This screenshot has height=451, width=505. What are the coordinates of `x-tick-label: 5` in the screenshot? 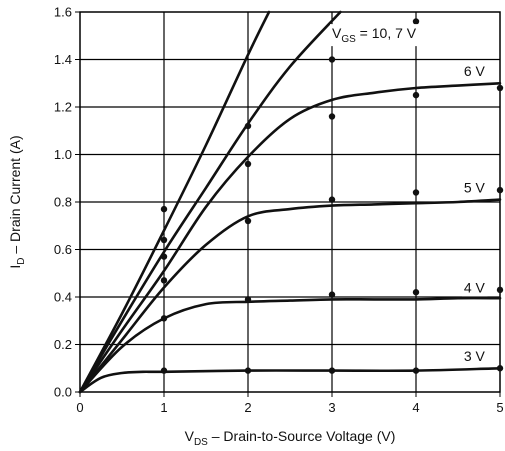 It's located at (499, 407).